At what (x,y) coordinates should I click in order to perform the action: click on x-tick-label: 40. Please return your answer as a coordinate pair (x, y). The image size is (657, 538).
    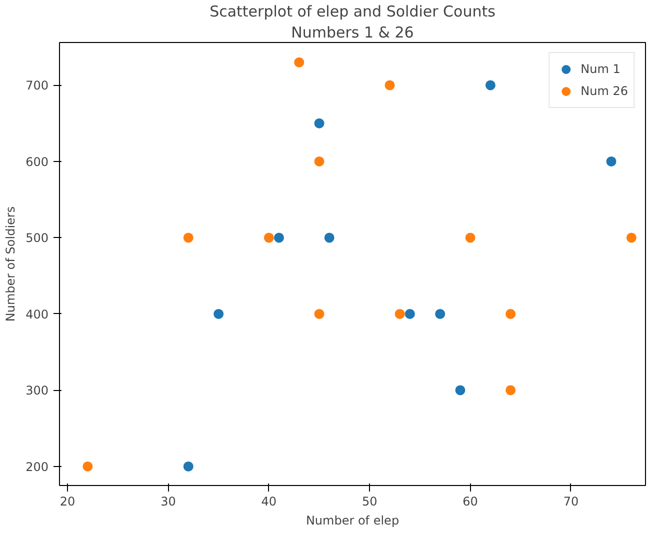
    Looking at the image, I should click on (269, 501).